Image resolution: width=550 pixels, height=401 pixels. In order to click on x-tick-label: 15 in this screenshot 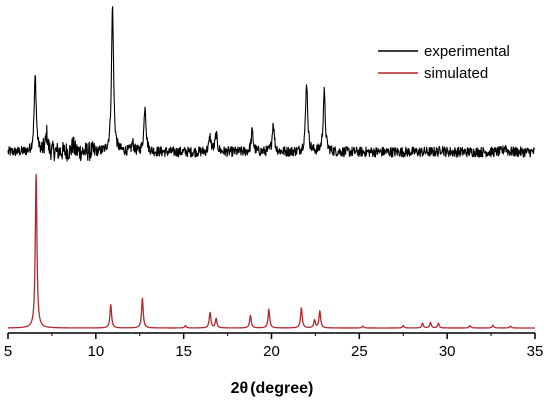, I will do `click(183, 351)`.